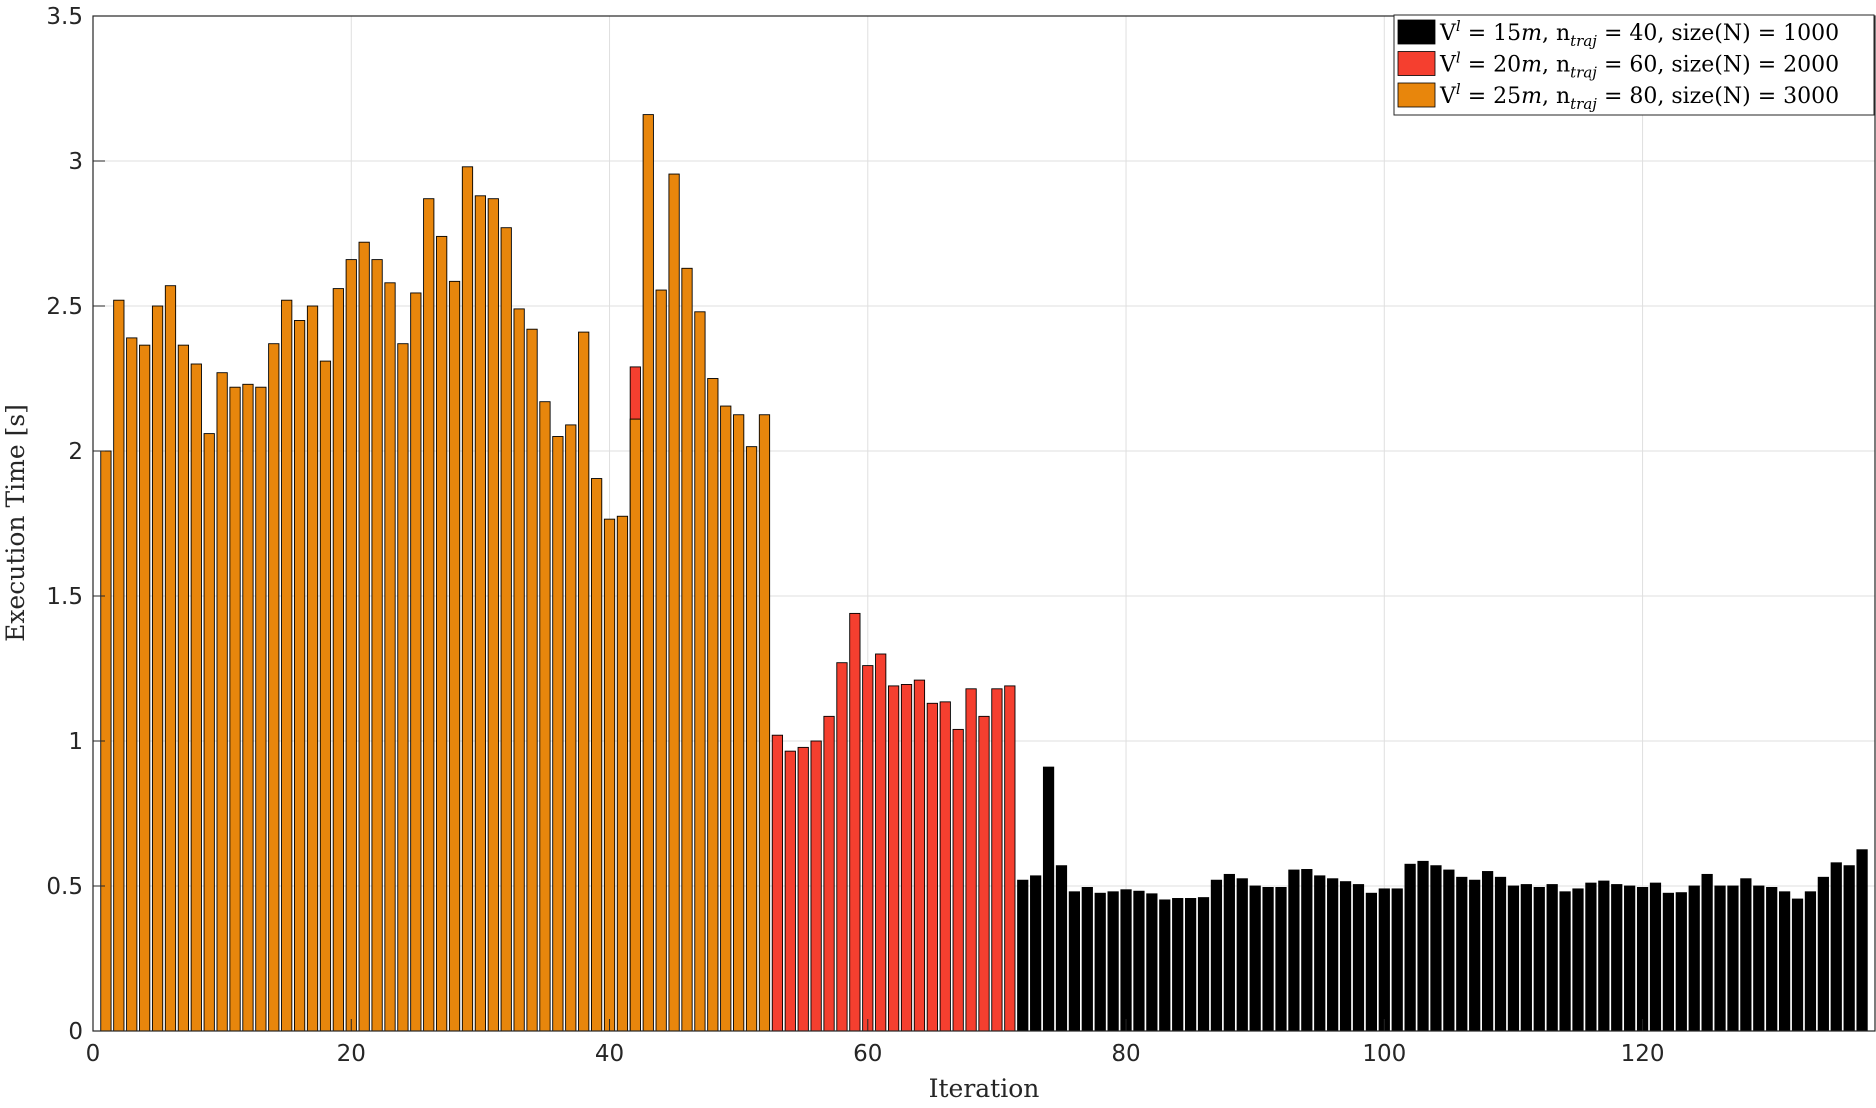 This screenshot has width=1876, height=1108. What do you see at coordinates (984, 1088) in the screenshot?
I see `x-axis-label: Iteration` at bounding box center [984, 1088].